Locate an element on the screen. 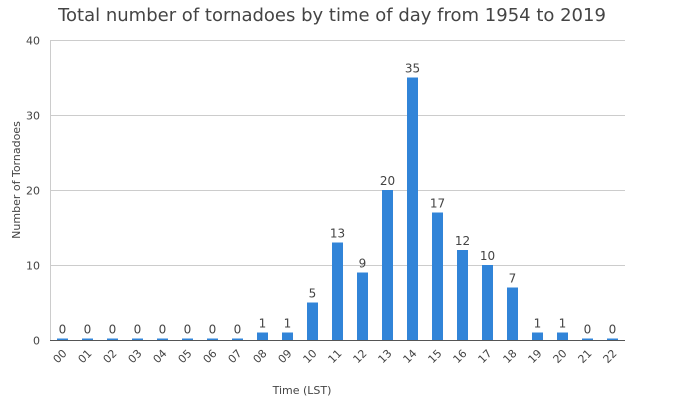 Image resolution: width=675 pixels, height=404 pixels. x-tick-label: 15 is located at coordinates (435, 356).